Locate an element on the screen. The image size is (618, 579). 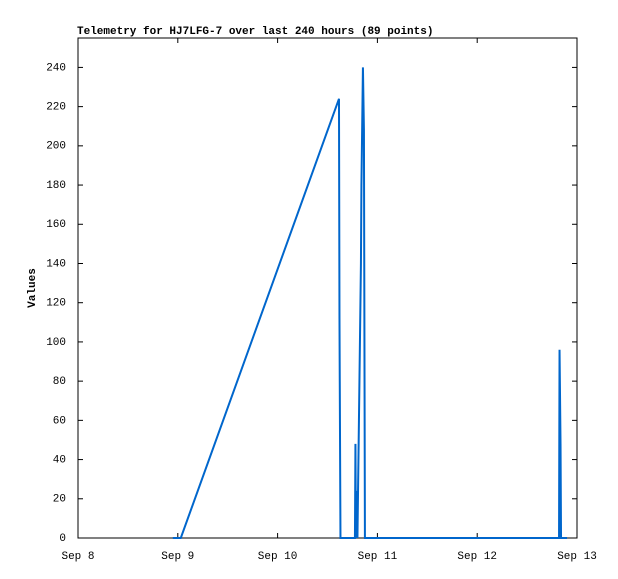
y-tick-label: 120 is located at coordinates (56, 304).